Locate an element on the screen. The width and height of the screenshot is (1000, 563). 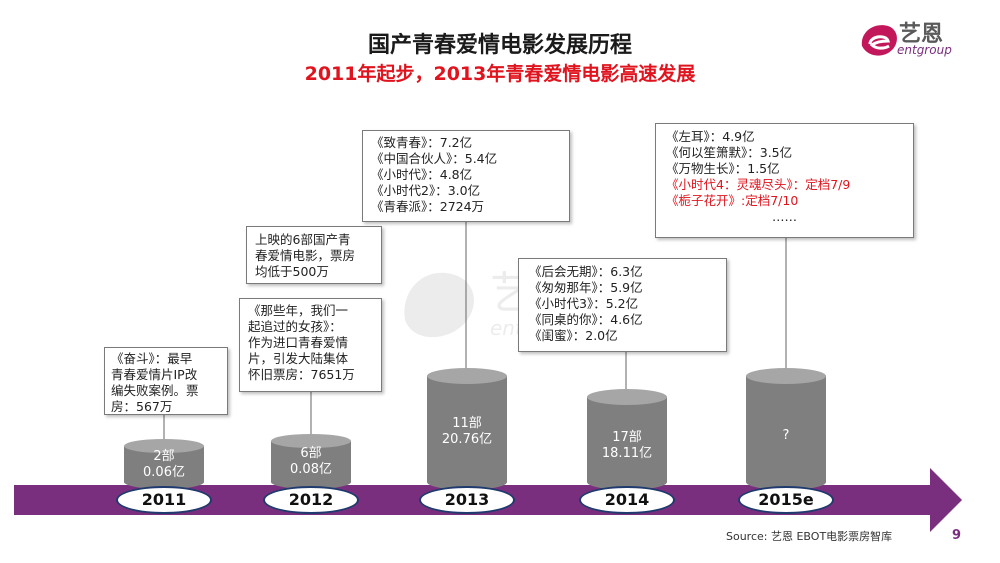
note-2012-summary: 上映的6部国产青 春爱情电影，票房 均低于500万 is located at coordinates (314, 255).